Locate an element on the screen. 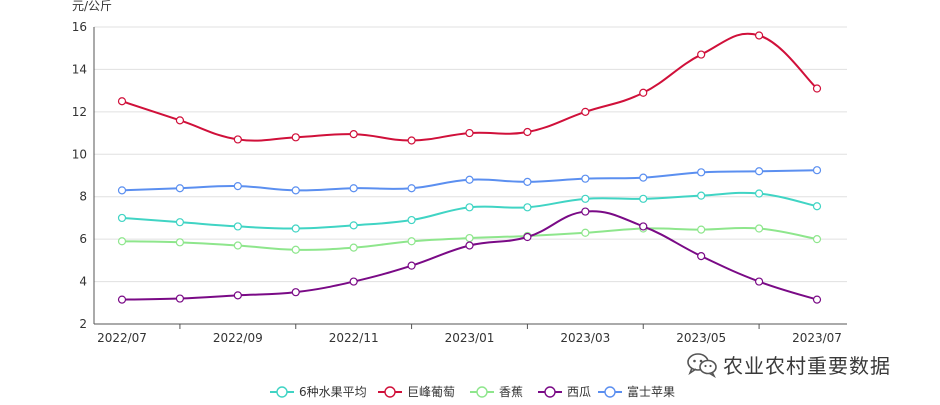  y-tick-label: 14 is located at coordinates (79, 69).